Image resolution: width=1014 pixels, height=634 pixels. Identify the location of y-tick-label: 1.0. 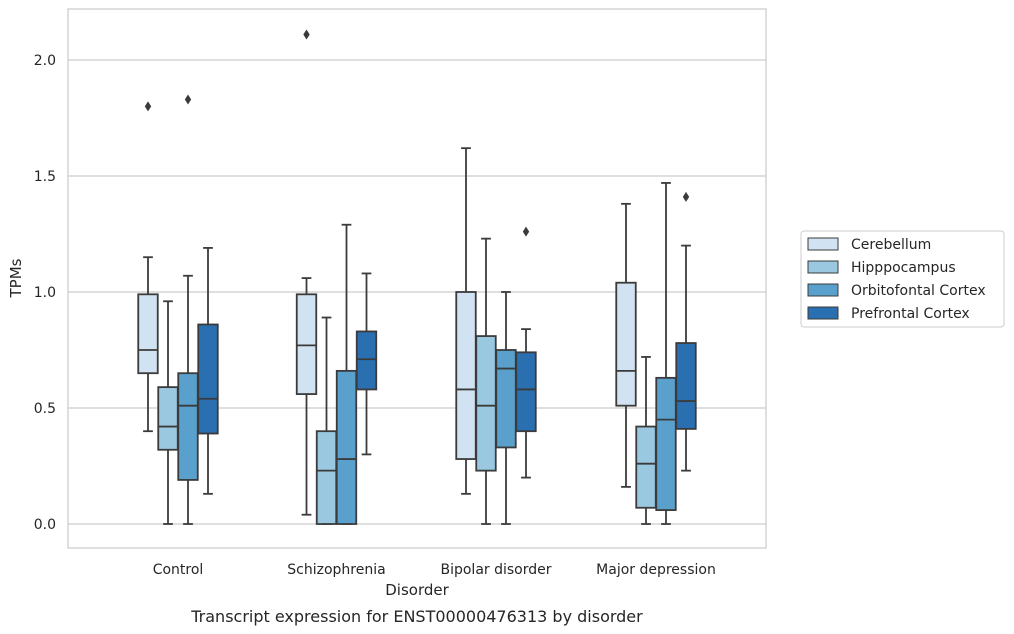
(45, 293).